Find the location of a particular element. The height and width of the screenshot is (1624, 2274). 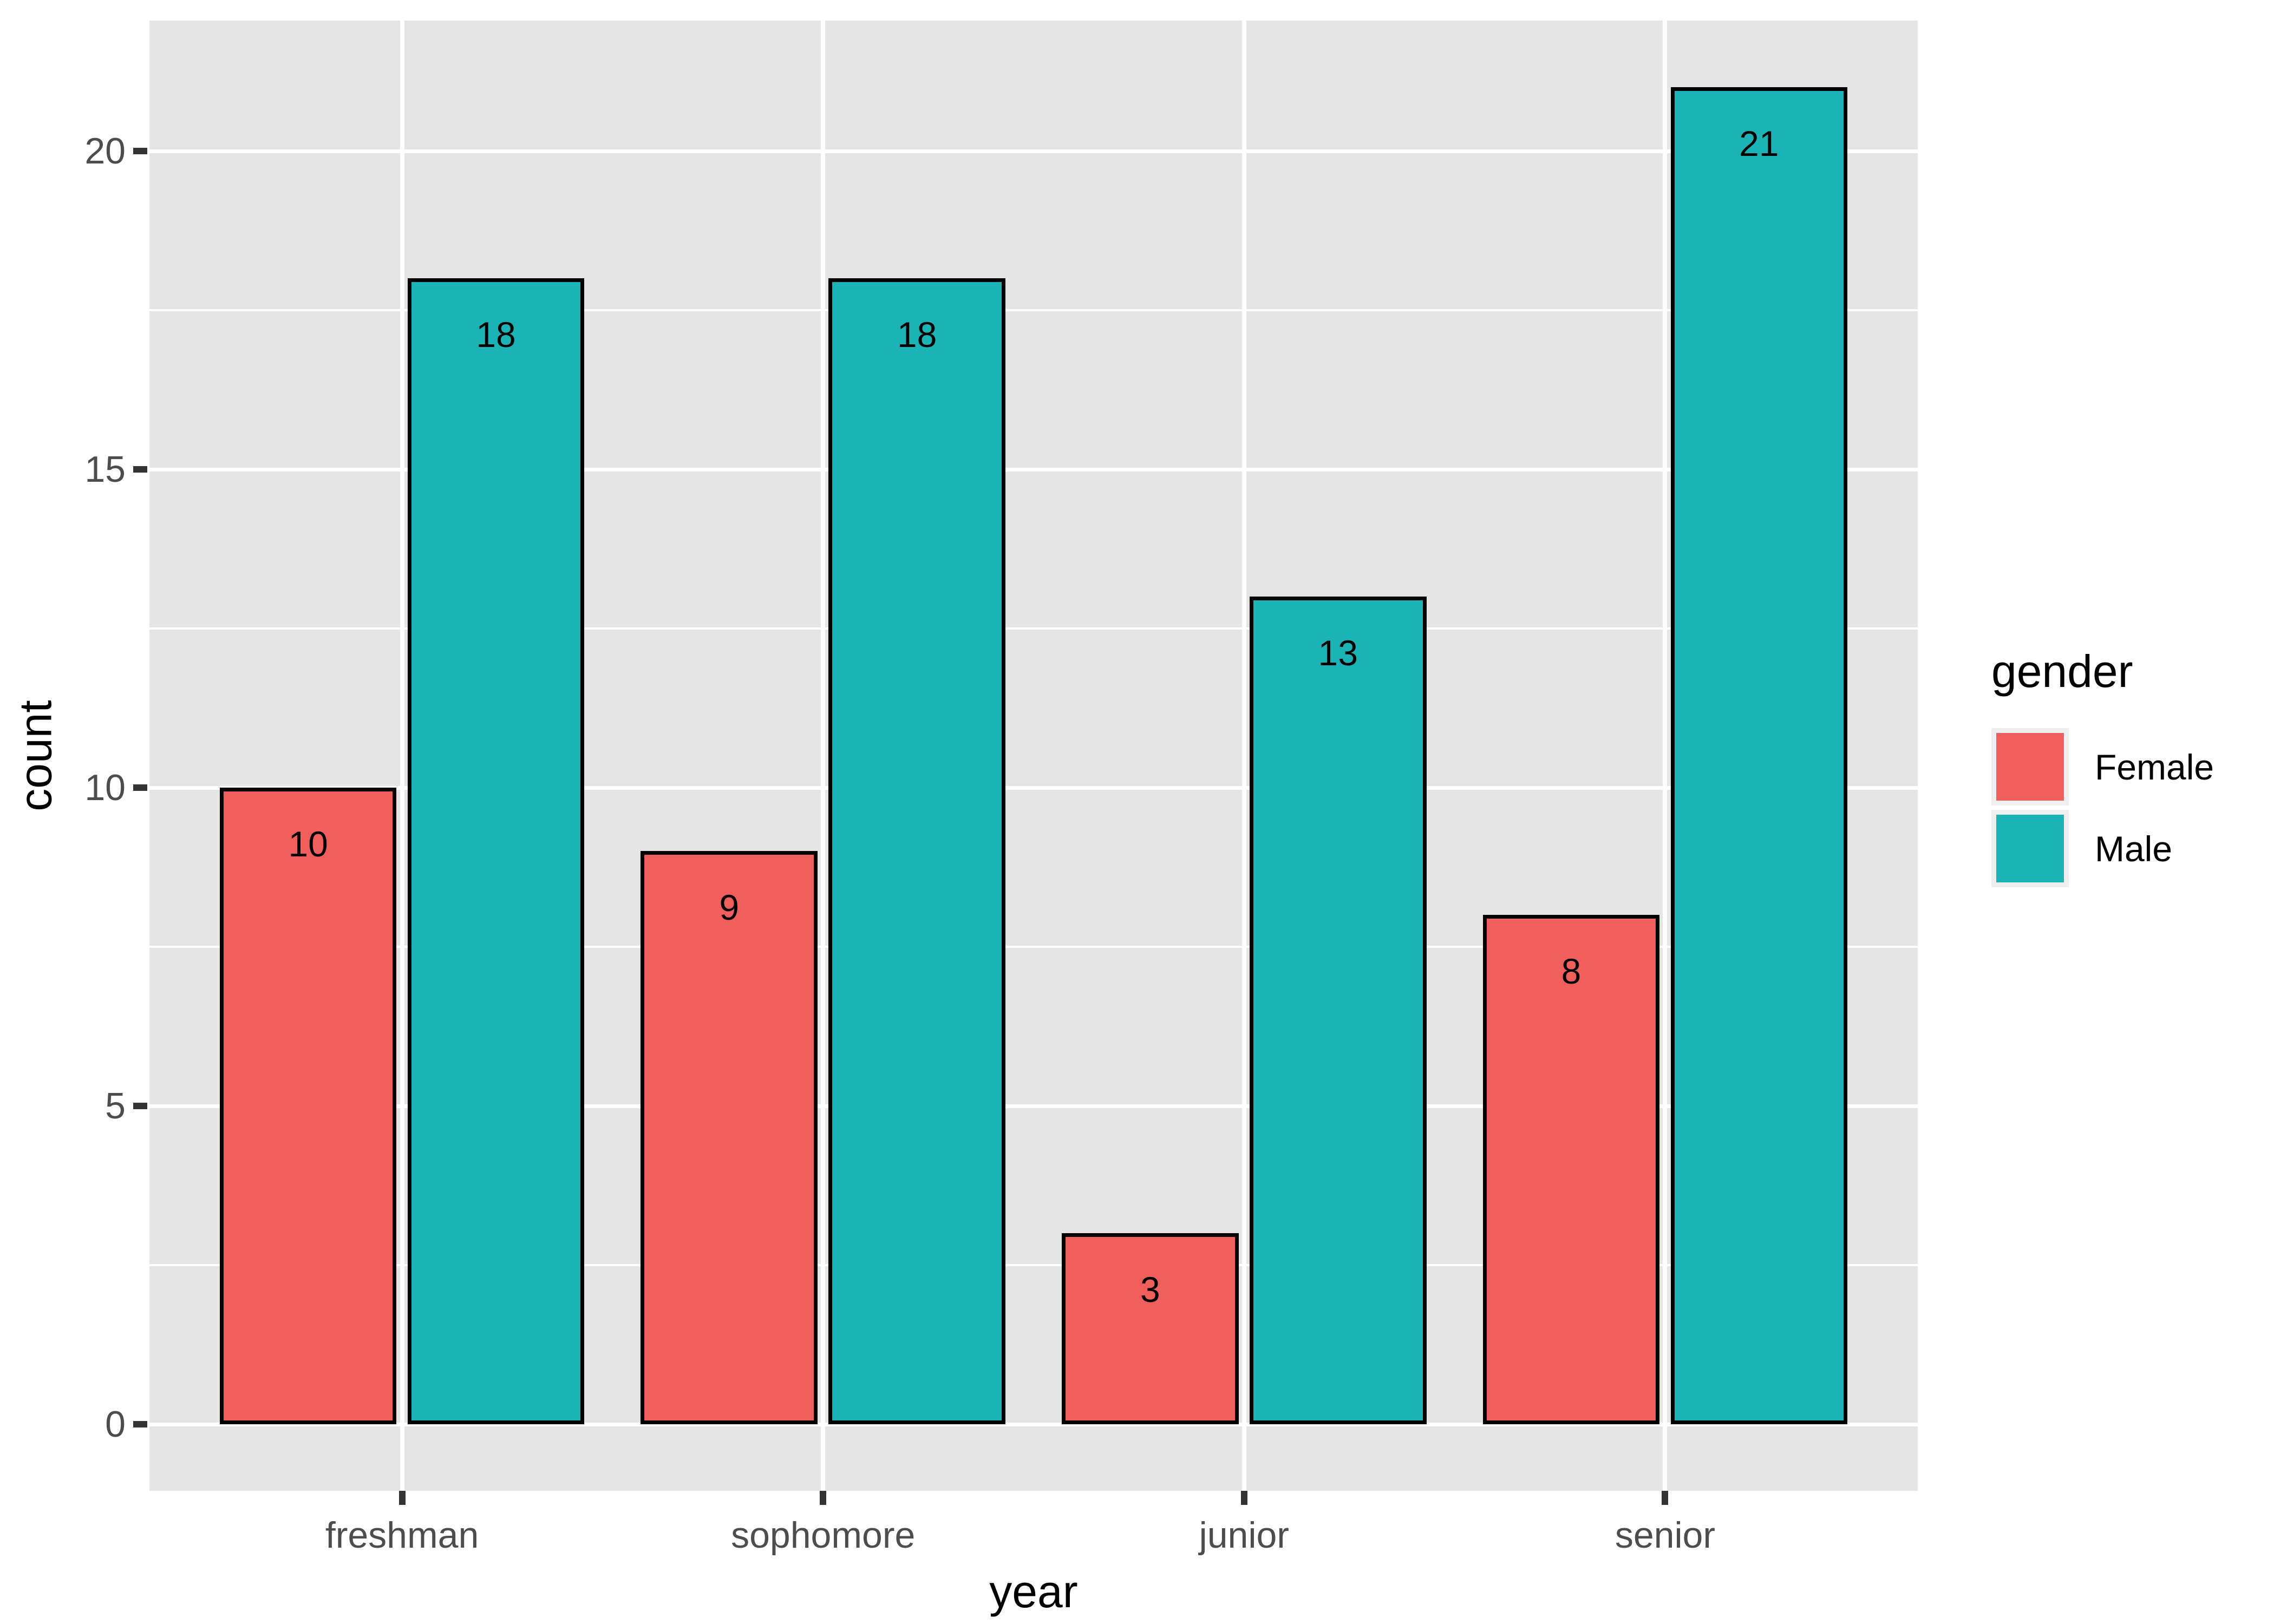

legend-items: Female Male is located at coordinates (2102, 807).